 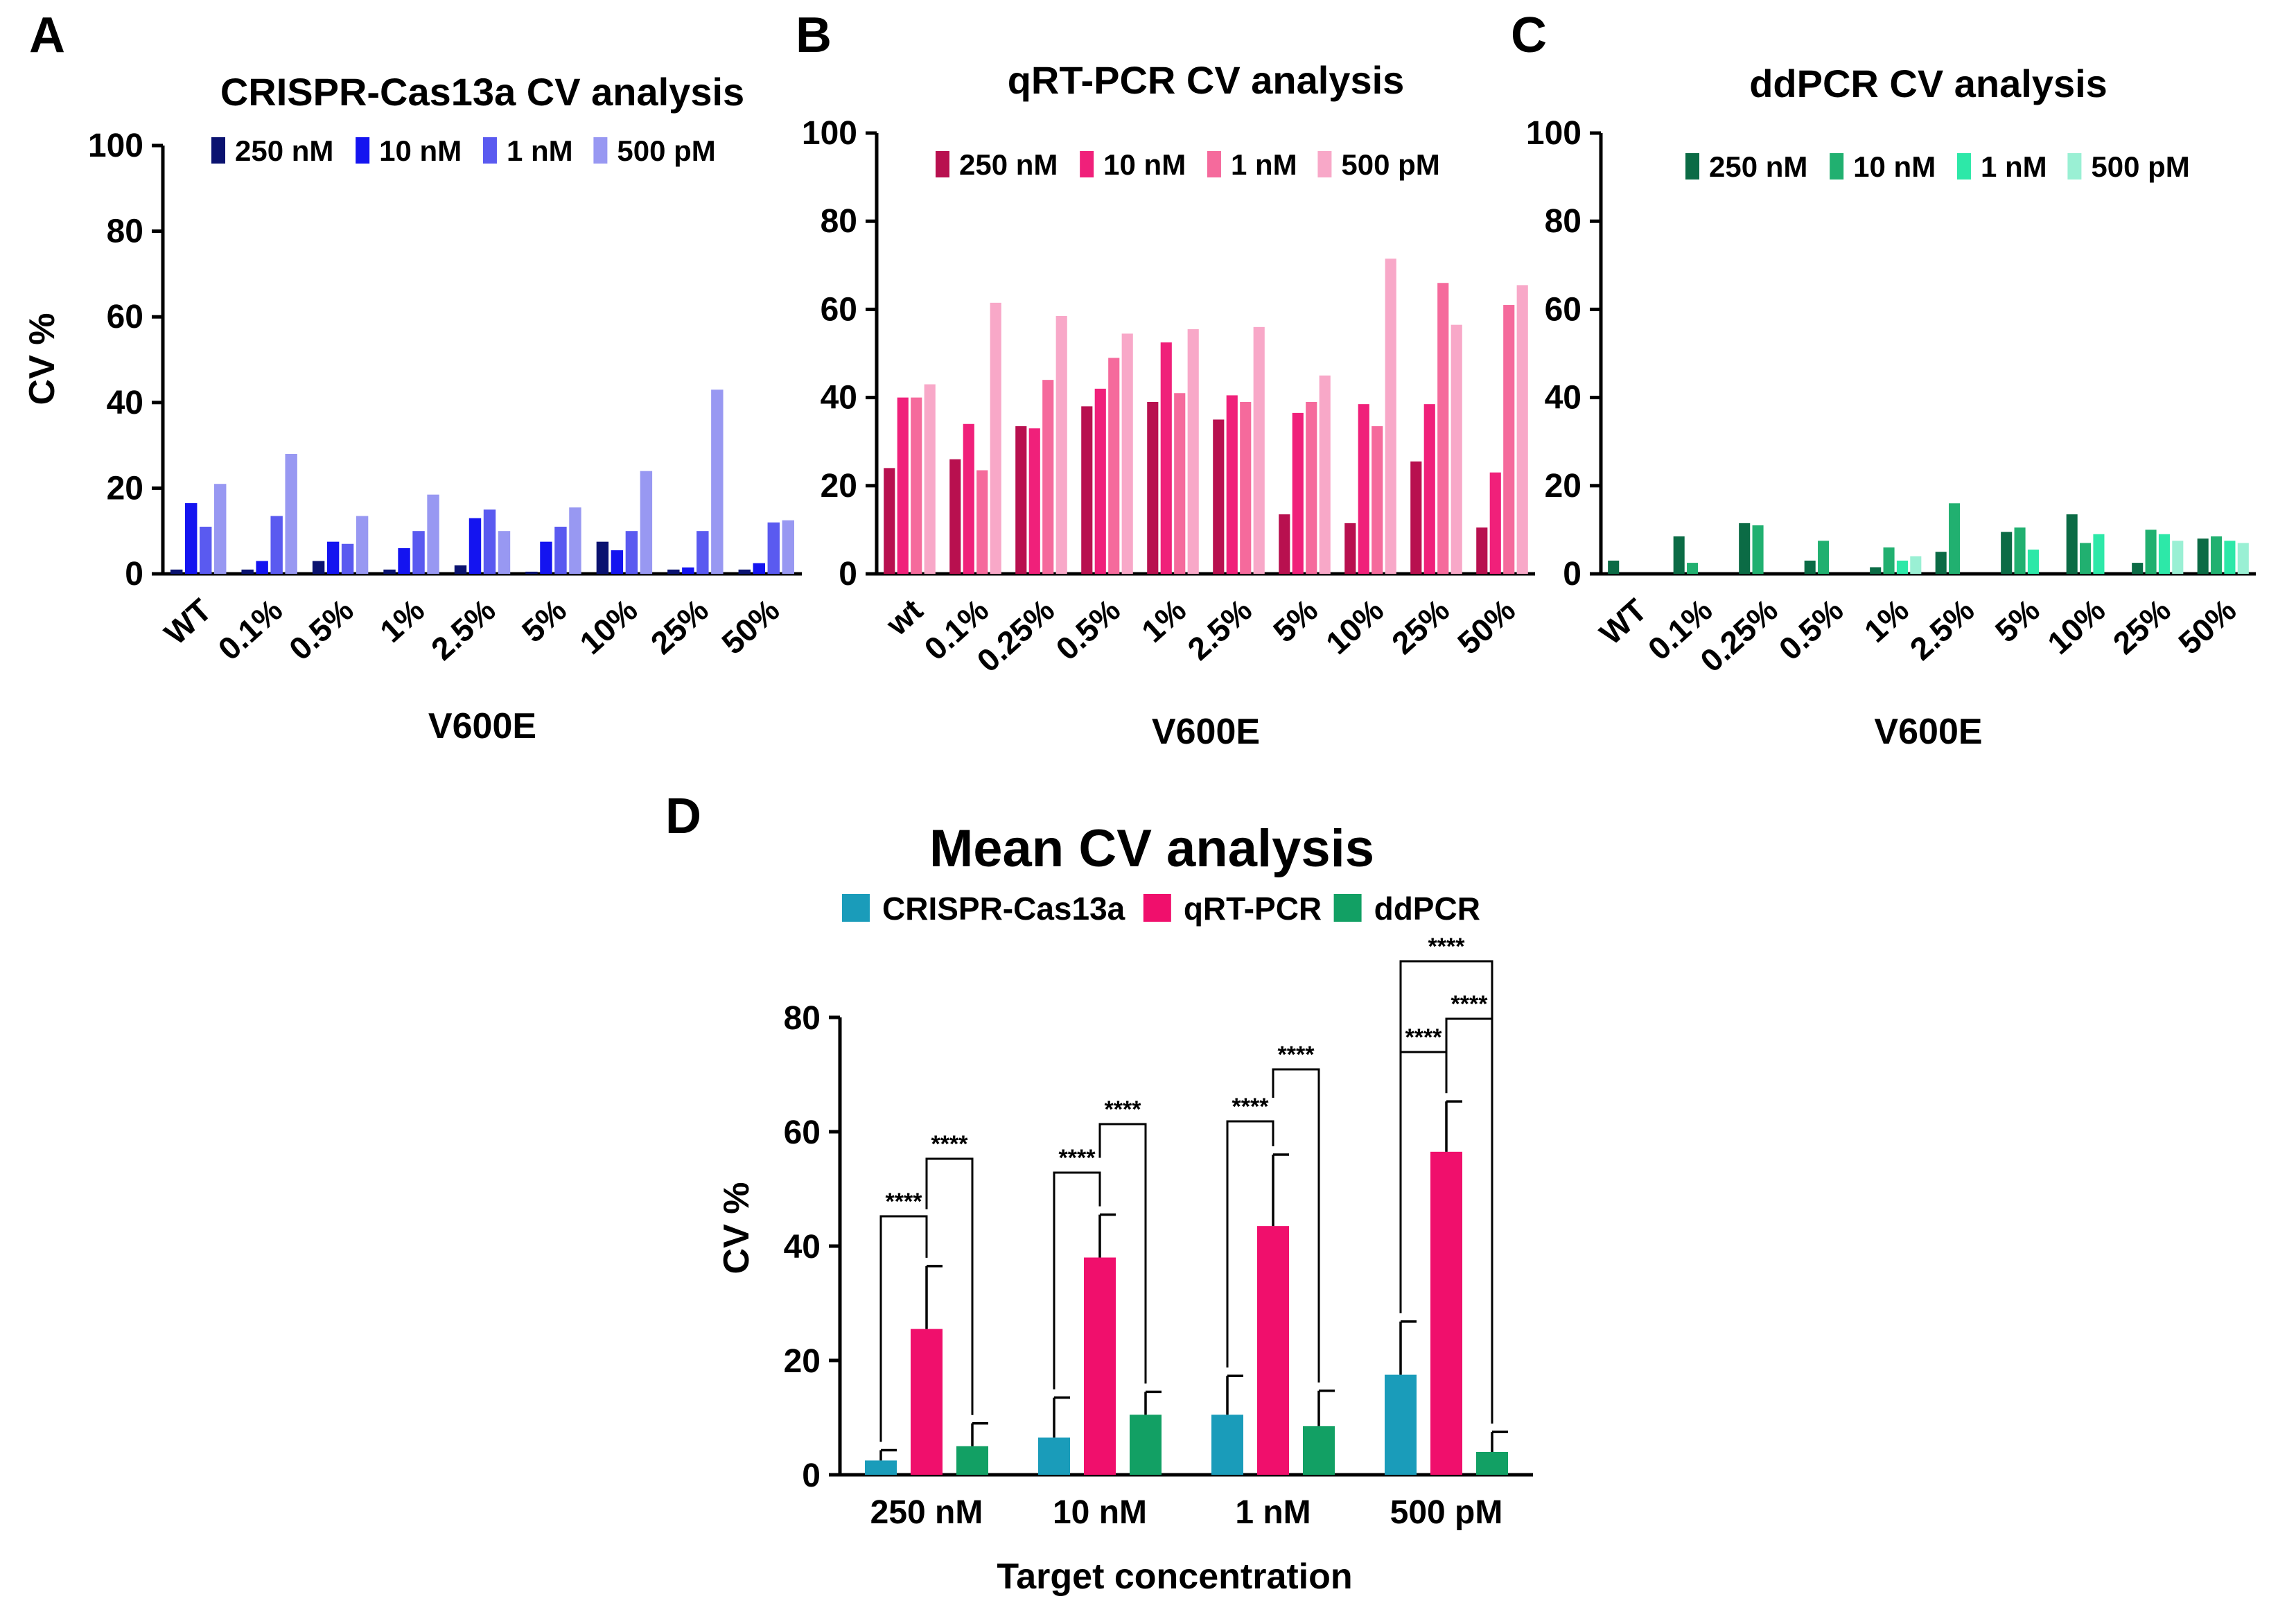 I want to click on panel-letter-a: A, so click(x=47, y=35).